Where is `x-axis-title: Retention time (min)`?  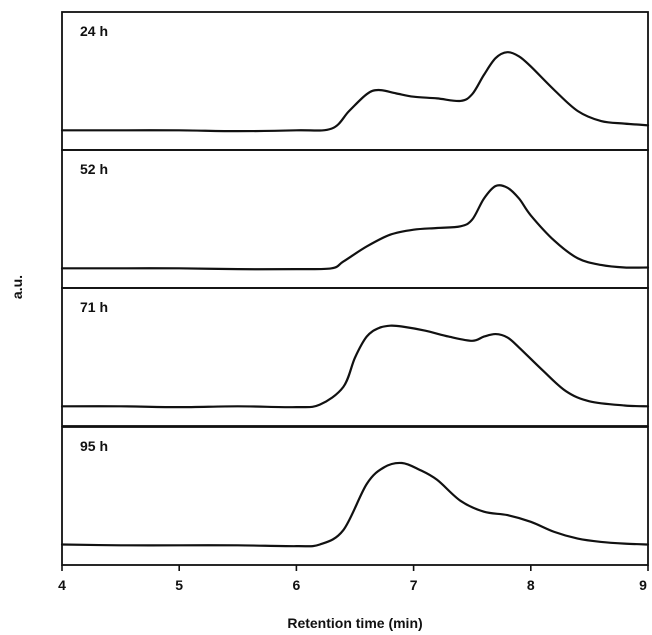 x-axis-title: Retention time (min) is located at coordinates (354, 623).